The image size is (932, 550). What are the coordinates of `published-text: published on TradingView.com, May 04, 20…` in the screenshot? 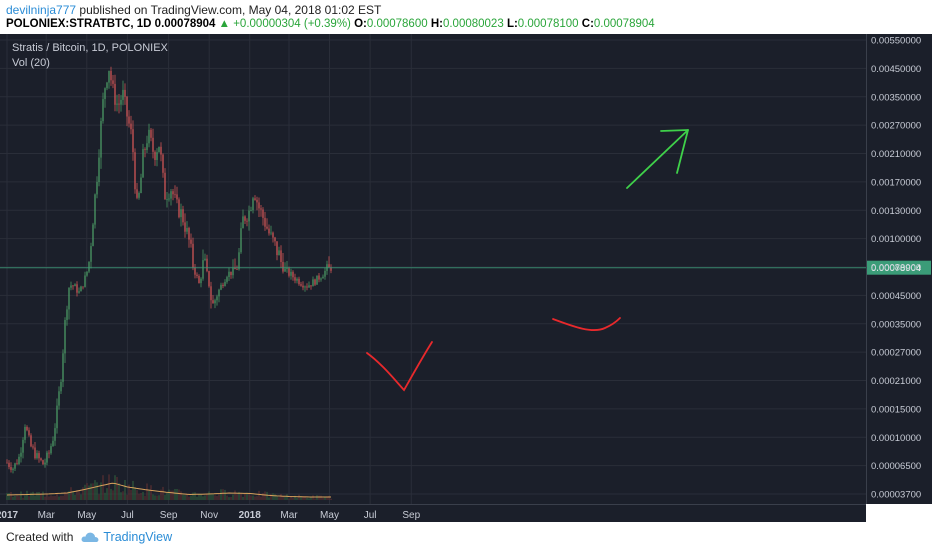 It's located at (229, 10).